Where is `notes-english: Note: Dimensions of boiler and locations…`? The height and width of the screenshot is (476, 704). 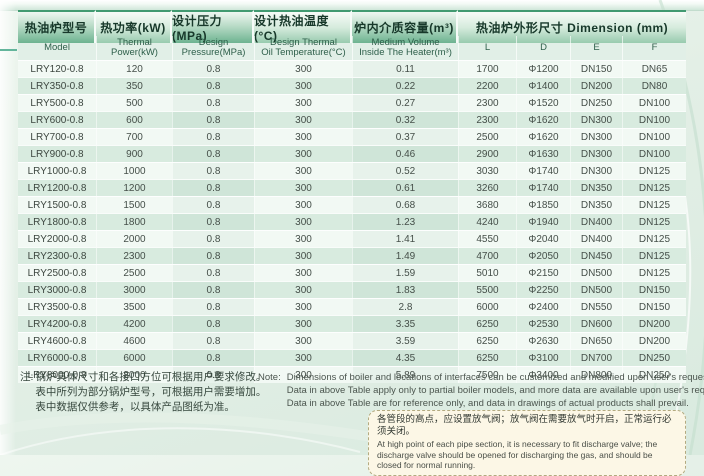
notes-english: Note: Dimensions of boiler and locations… is located at coordinates (481, 390).